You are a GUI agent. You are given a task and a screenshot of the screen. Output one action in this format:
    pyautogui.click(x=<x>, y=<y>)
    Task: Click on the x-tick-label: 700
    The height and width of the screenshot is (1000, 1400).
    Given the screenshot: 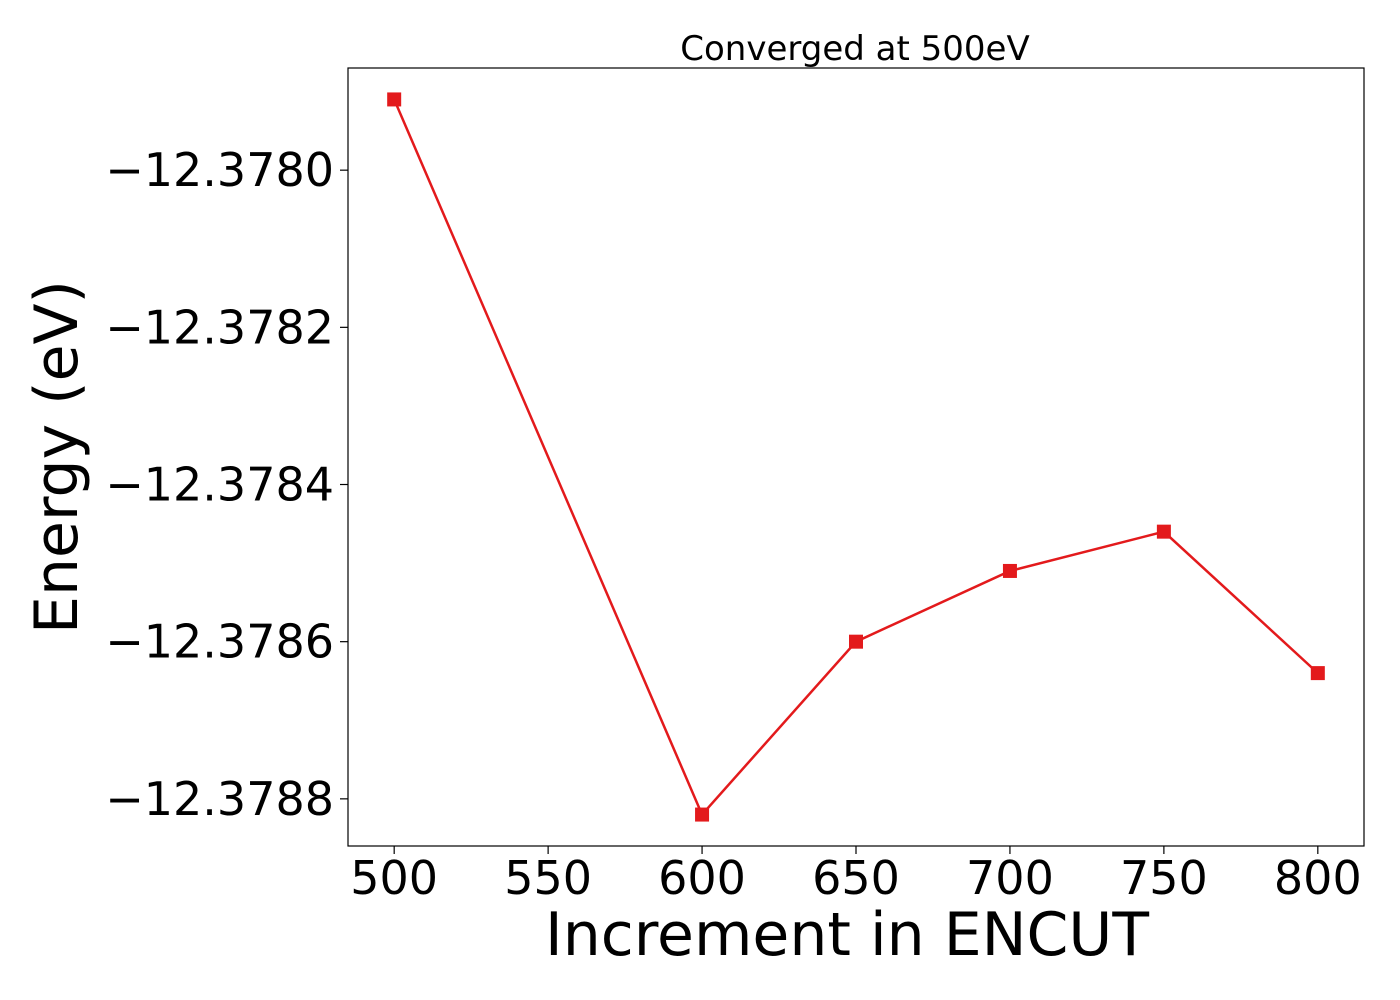 What is the action you would take?
    pyautogui.click(x=1010, y=878)
    